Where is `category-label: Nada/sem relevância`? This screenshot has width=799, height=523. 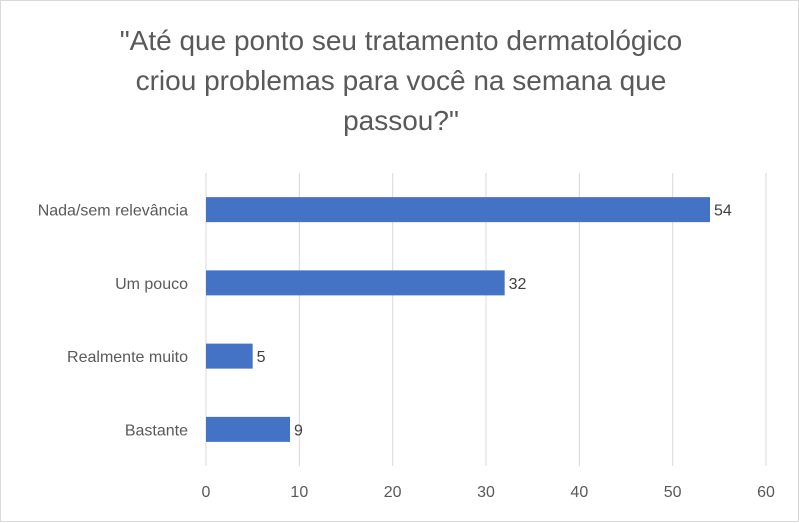 category-label: Nada/sem relevância is located at coordinates (113, 211).